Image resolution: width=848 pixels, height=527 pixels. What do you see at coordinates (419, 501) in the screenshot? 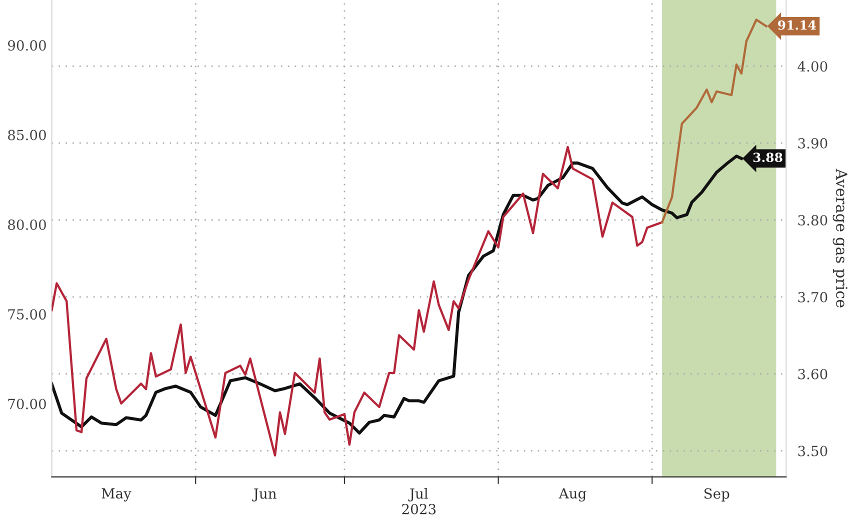
I see `x-tick-label: Jul 2023` at bounding box center [419, 501].